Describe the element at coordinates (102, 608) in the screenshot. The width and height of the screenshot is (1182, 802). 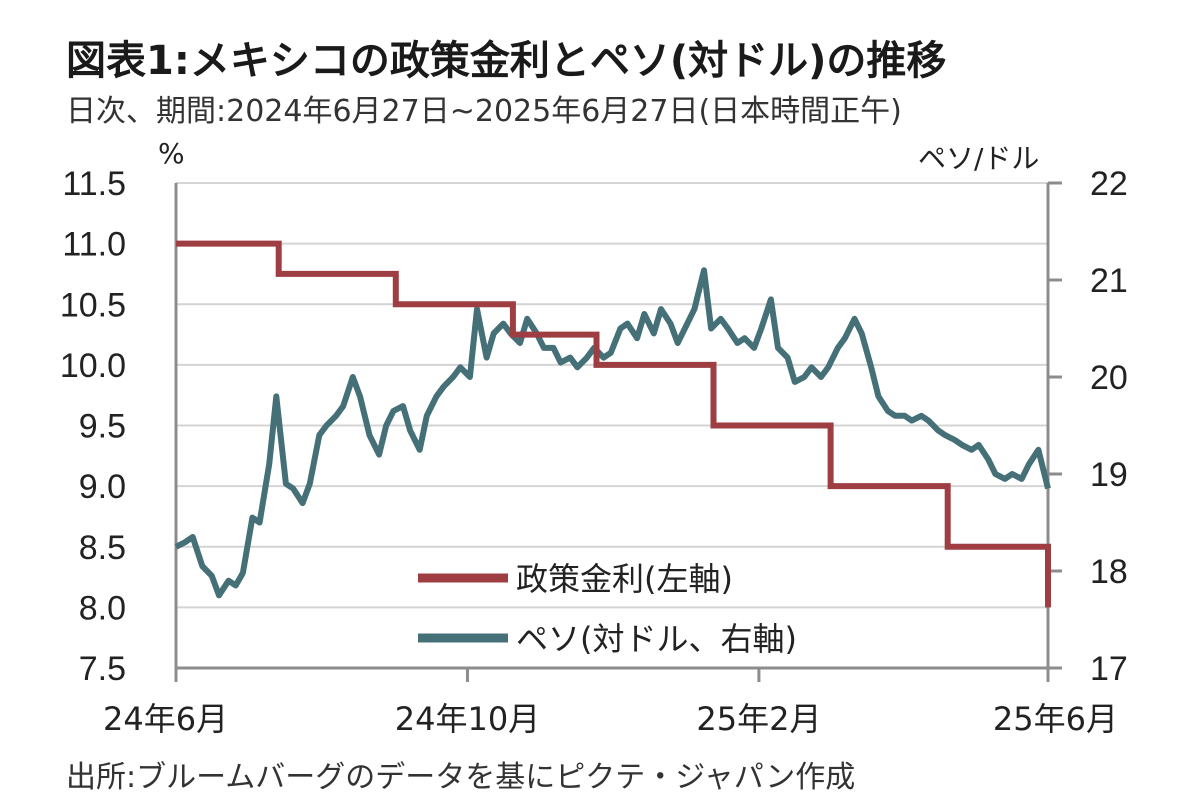
I see `left-tick-label: 8.0` at that location.